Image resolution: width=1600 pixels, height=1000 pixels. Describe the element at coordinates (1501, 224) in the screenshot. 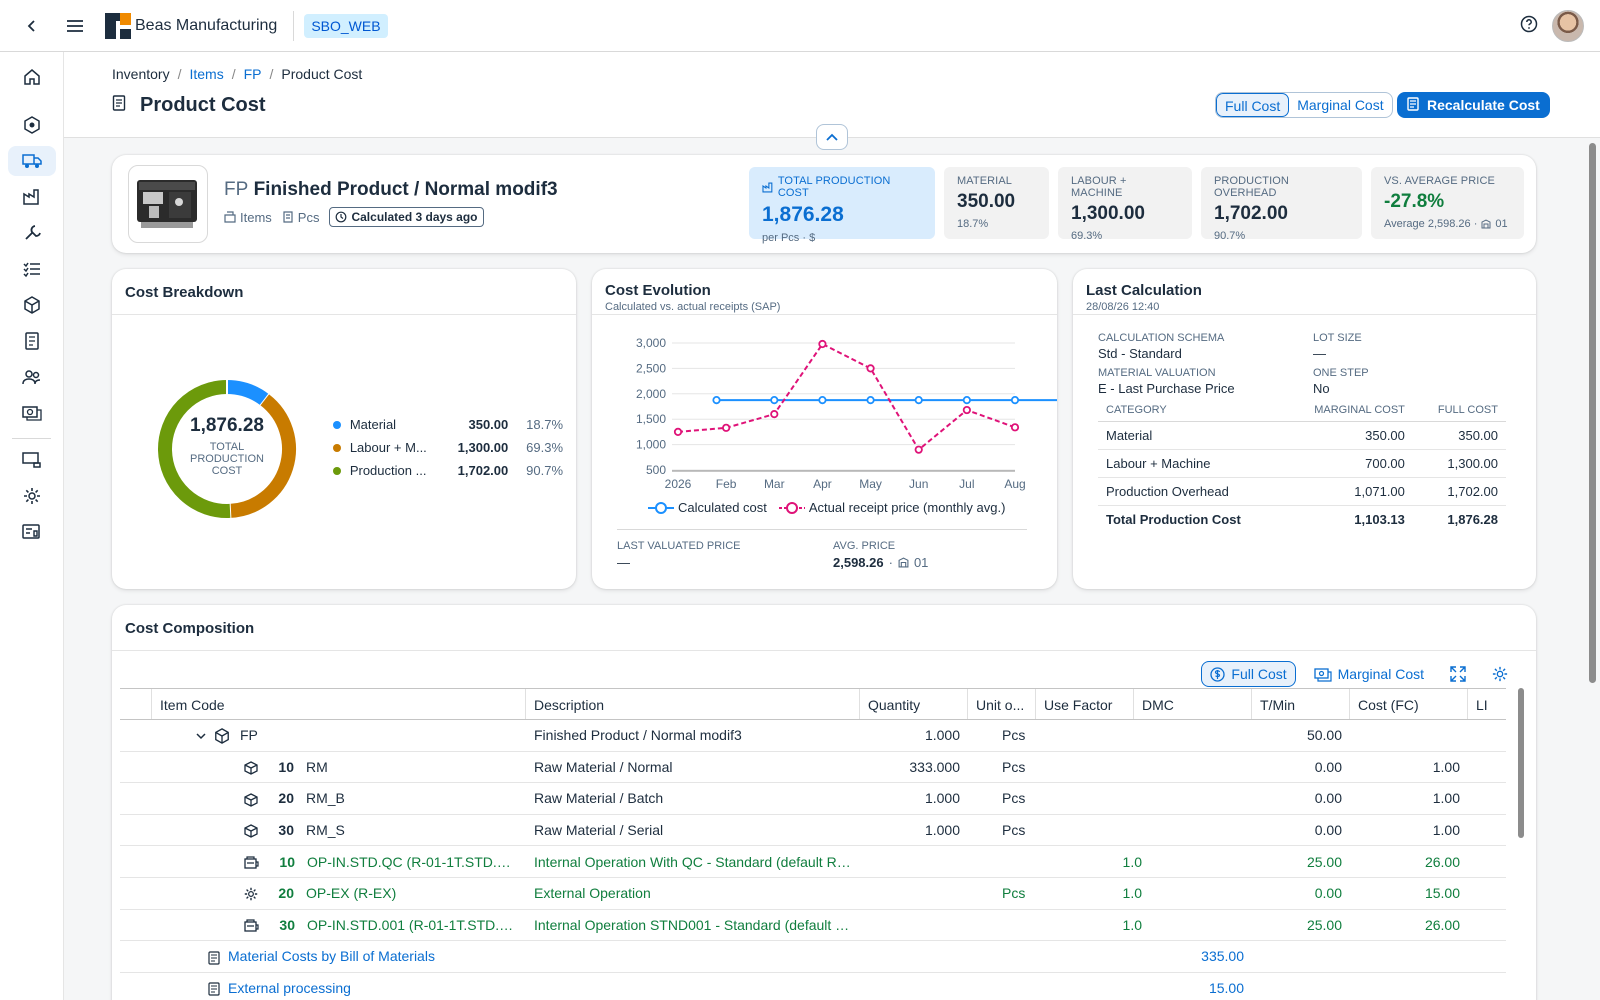

I see `kpi-vs-avg-warehouse: 01` at that location.